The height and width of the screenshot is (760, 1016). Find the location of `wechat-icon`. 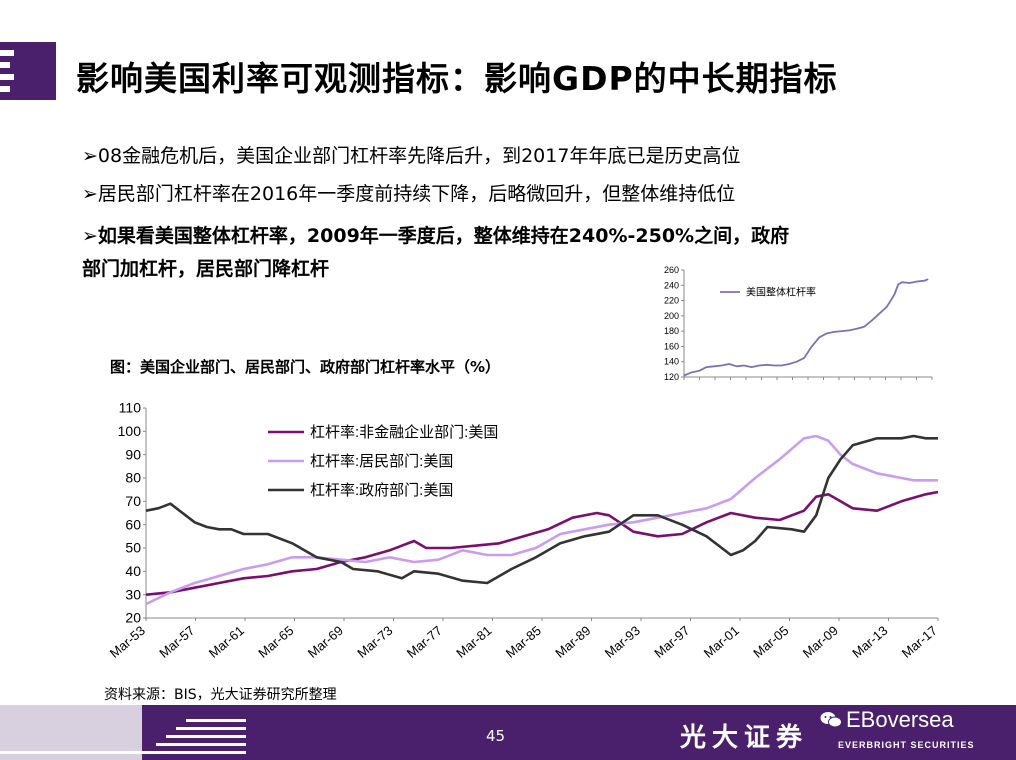

wechat-icon is located at coordinates (831, 720).